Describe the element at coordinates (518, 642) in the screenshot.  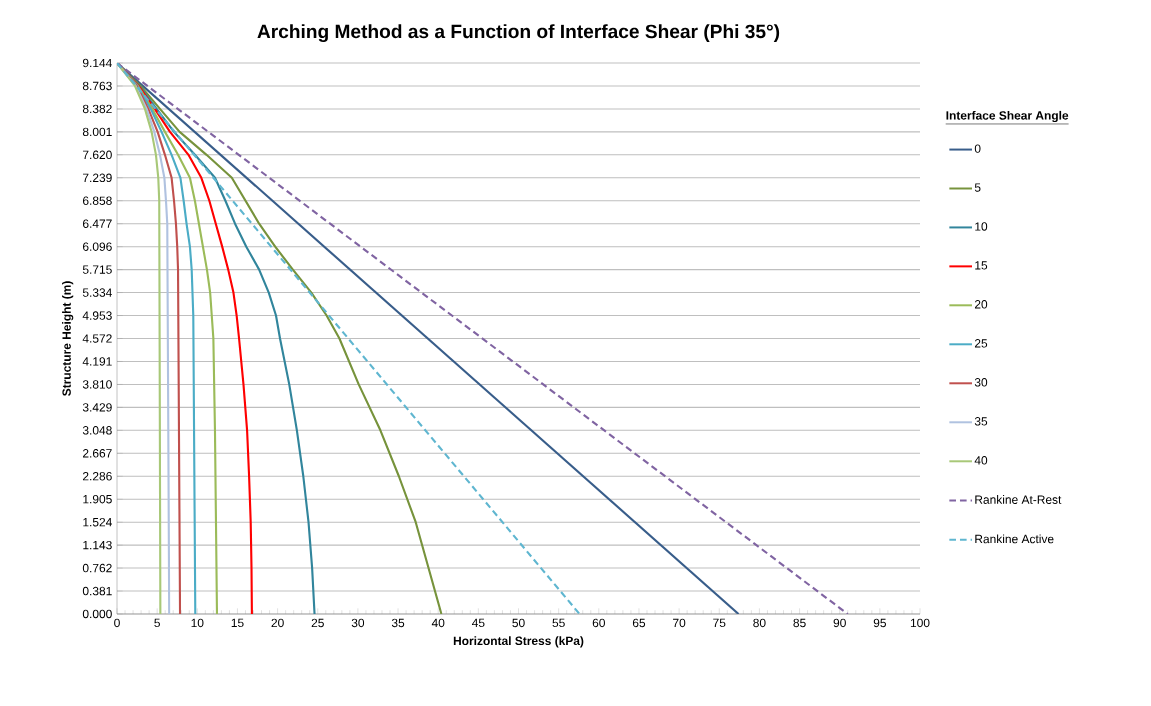
I see `x-axis-title: Horizontal Stress (kPa)` at that location.